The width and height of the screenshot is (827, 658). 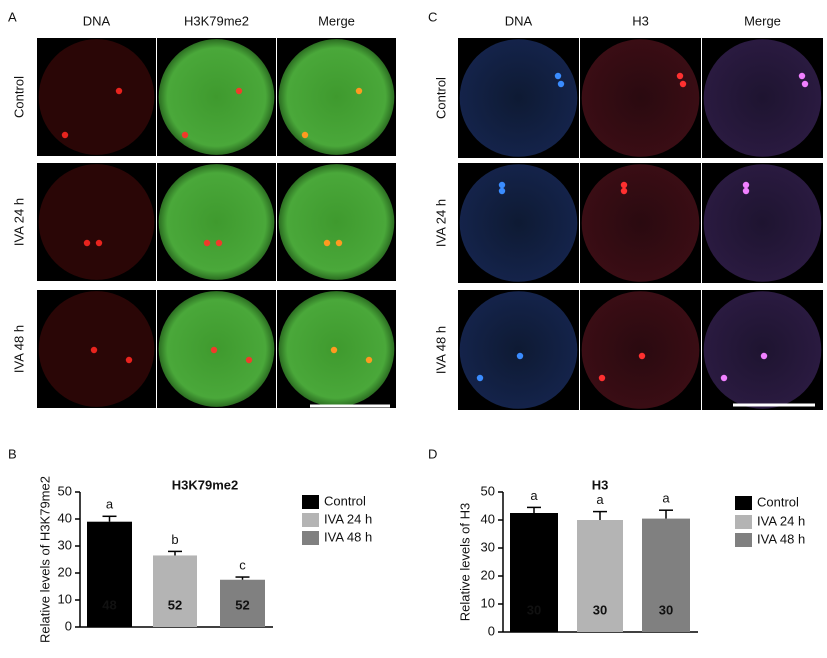 I want to click on panel-label: B, so click(x=12, y=453).